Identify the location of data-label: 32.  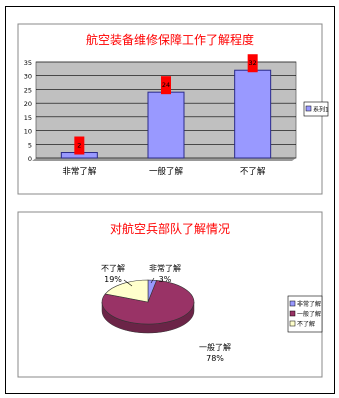
(253, 63).